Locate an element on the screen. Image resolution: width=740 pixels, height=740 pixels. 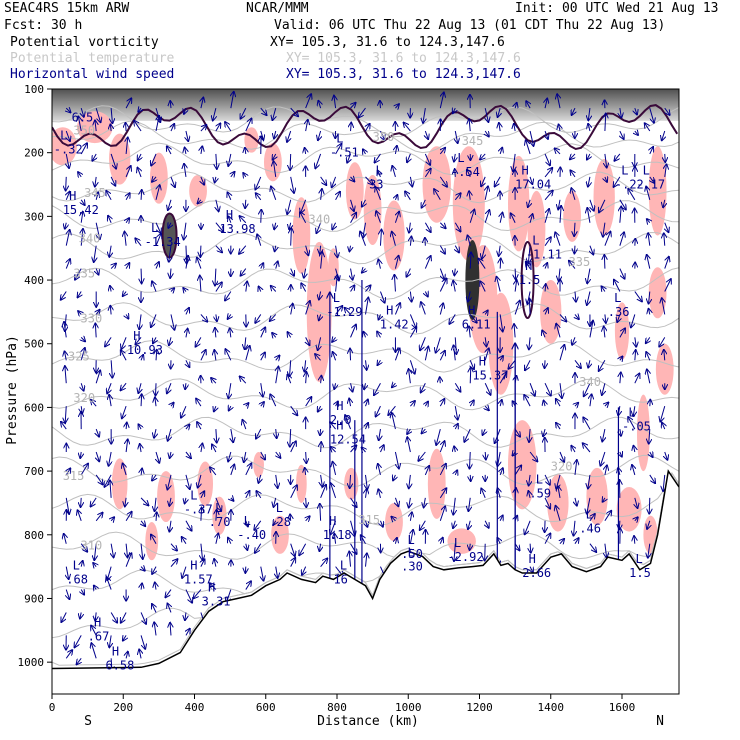
theta-label: 330 is located at coordinates (92, 318).